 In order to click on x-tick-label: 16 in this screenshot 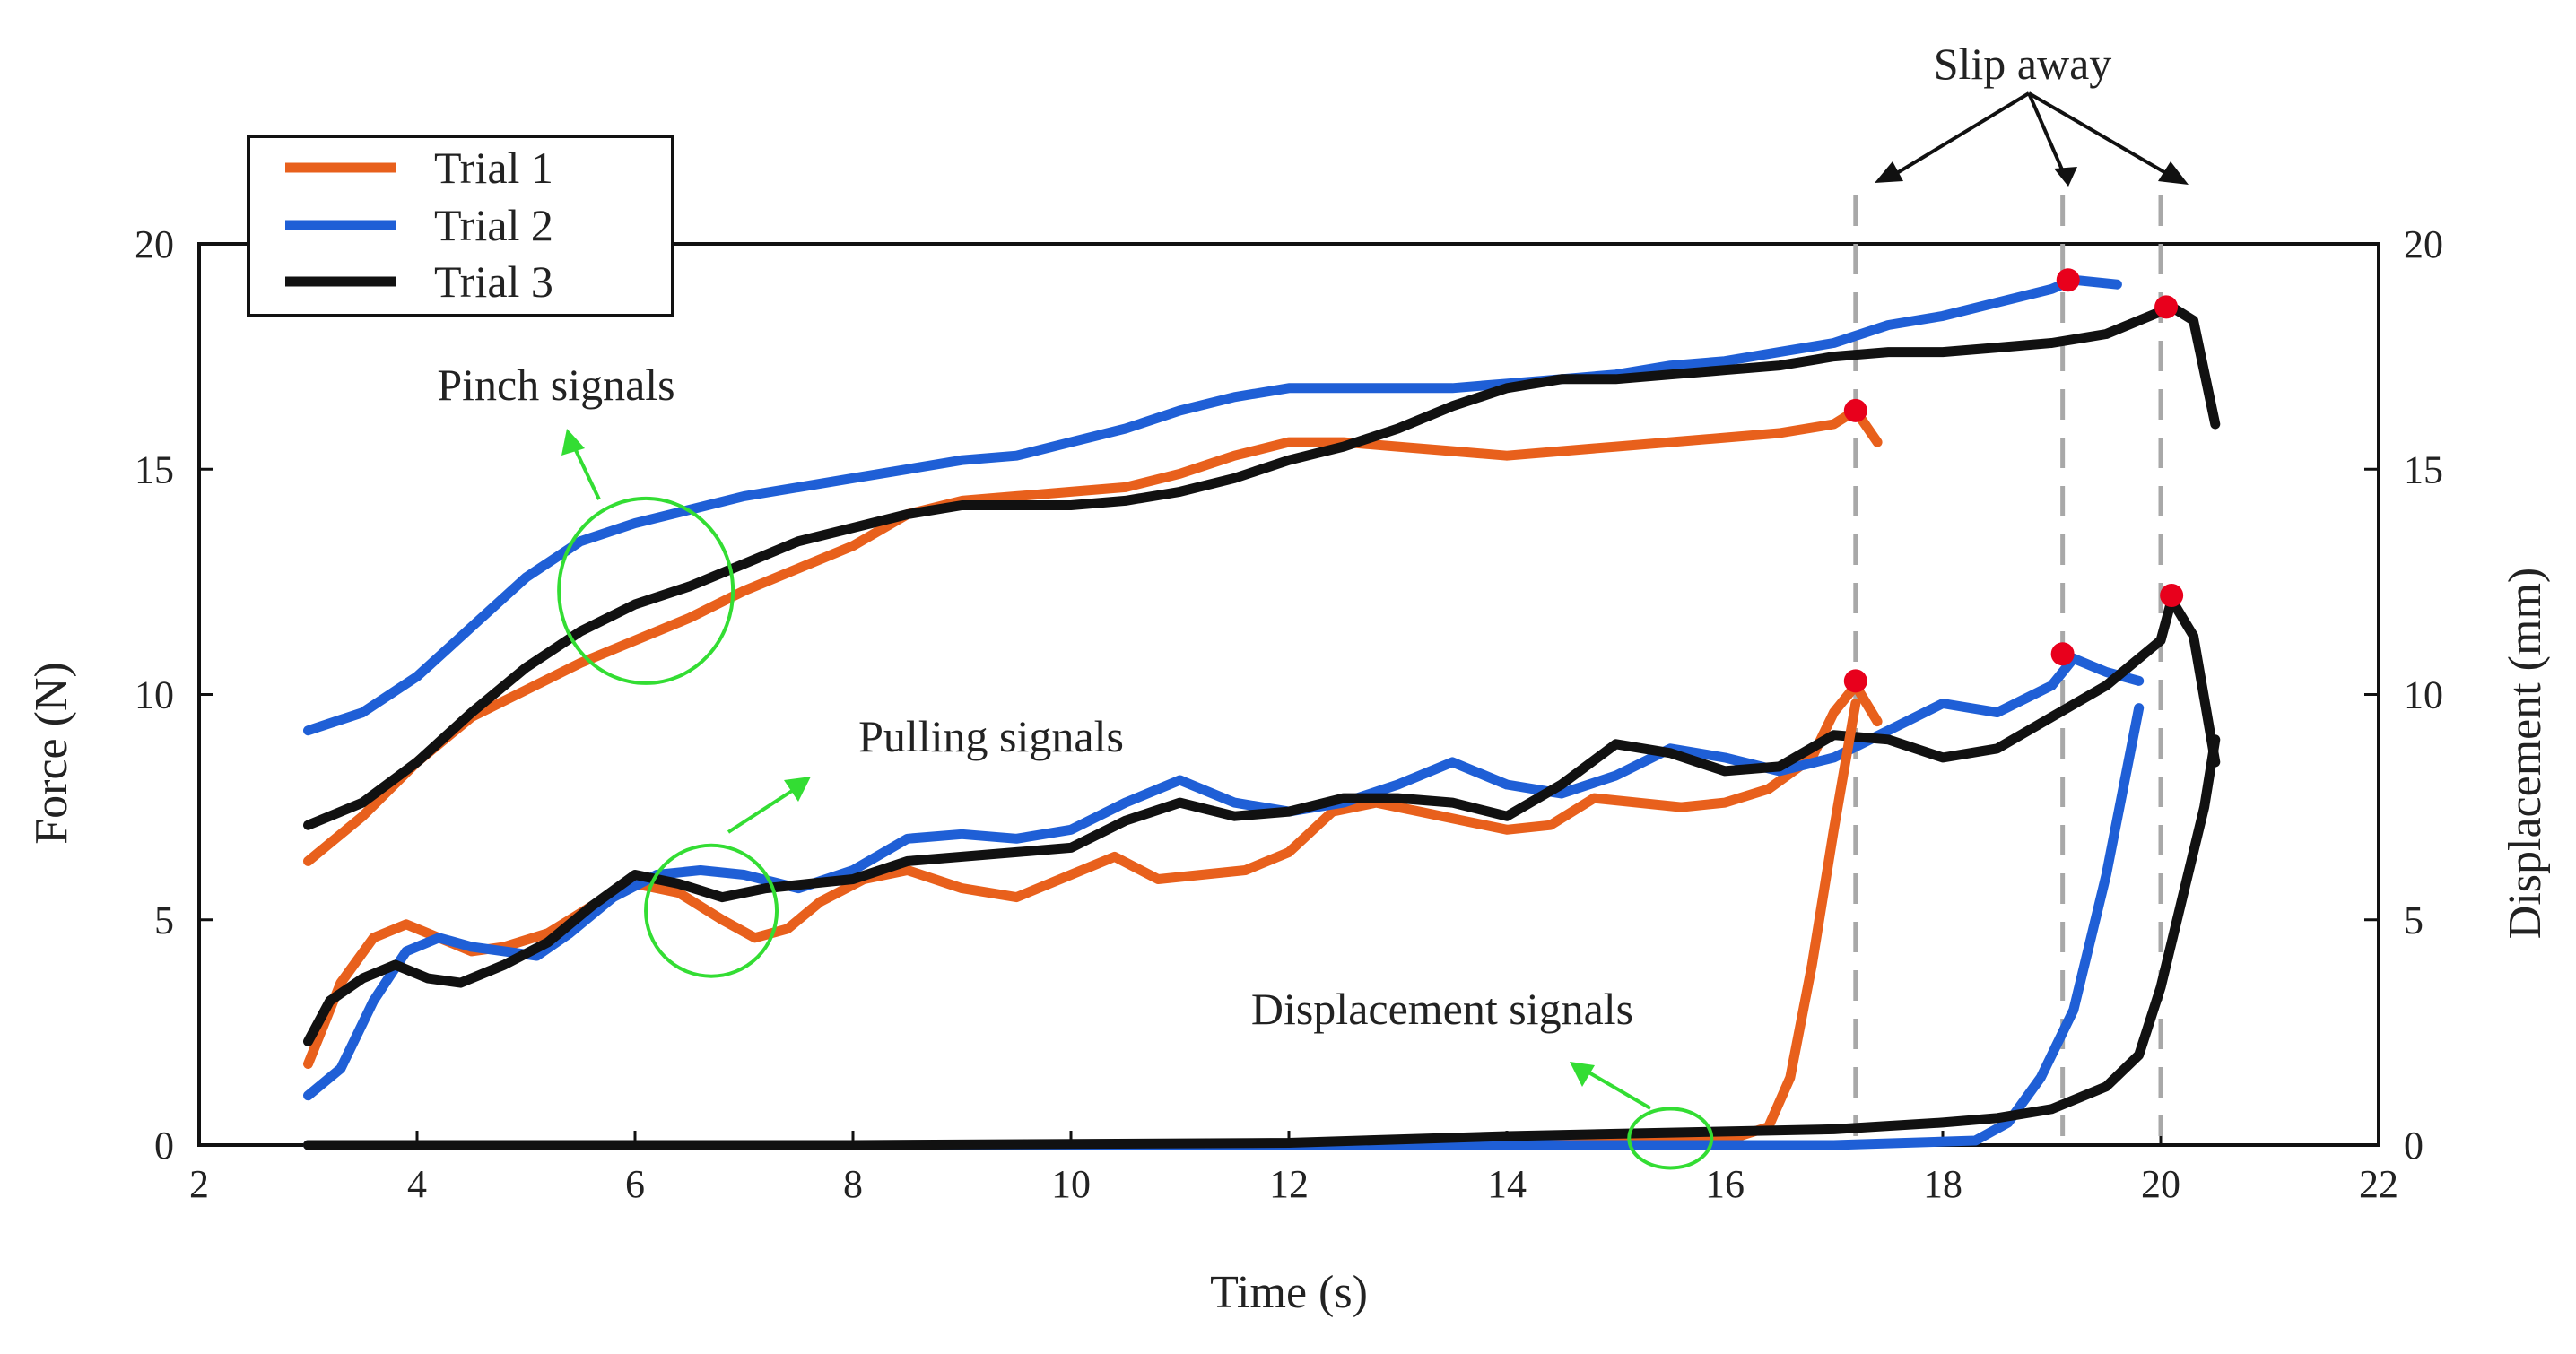, I will do `click(1725, 1184)`.